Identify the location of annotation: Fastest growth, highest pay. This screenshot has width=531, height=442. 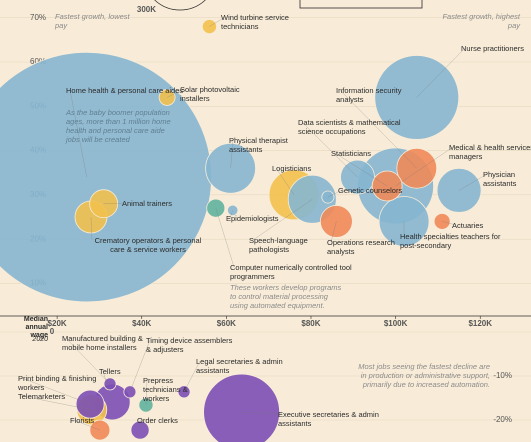
(481, 21).